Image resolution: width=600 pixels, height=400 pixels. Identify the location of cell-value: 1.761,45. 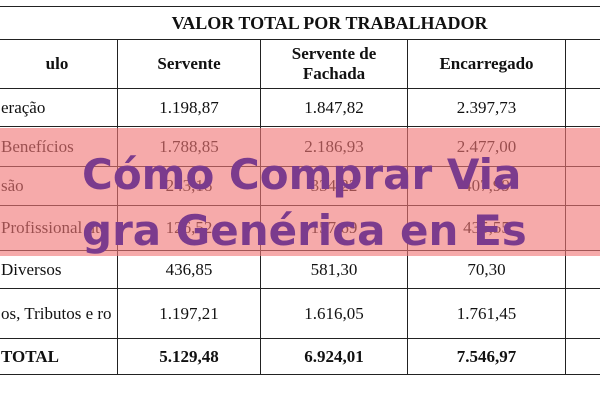
(486, 313).